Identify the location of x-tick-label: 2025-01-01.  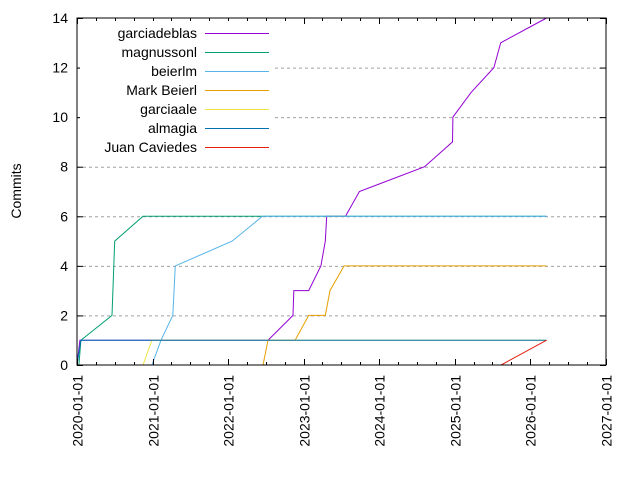
(456, 411).